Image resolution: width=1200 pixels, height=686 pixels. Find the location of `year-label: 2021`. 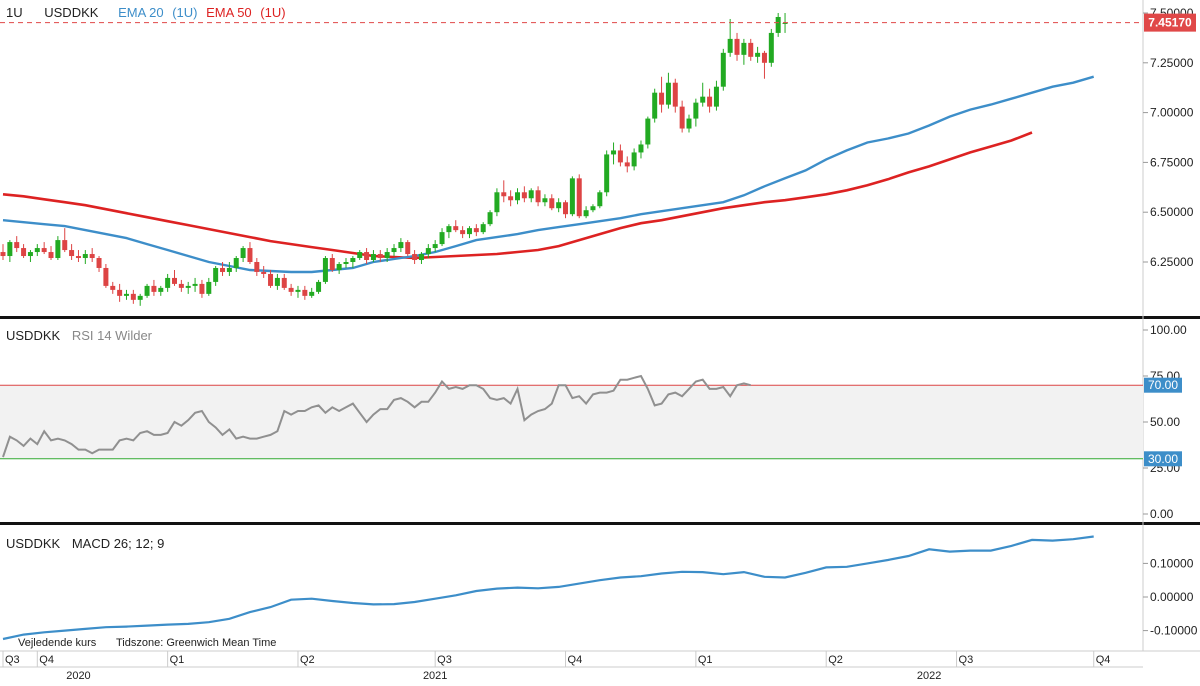

year-label: 2021 is located at coordinates (435, 676).